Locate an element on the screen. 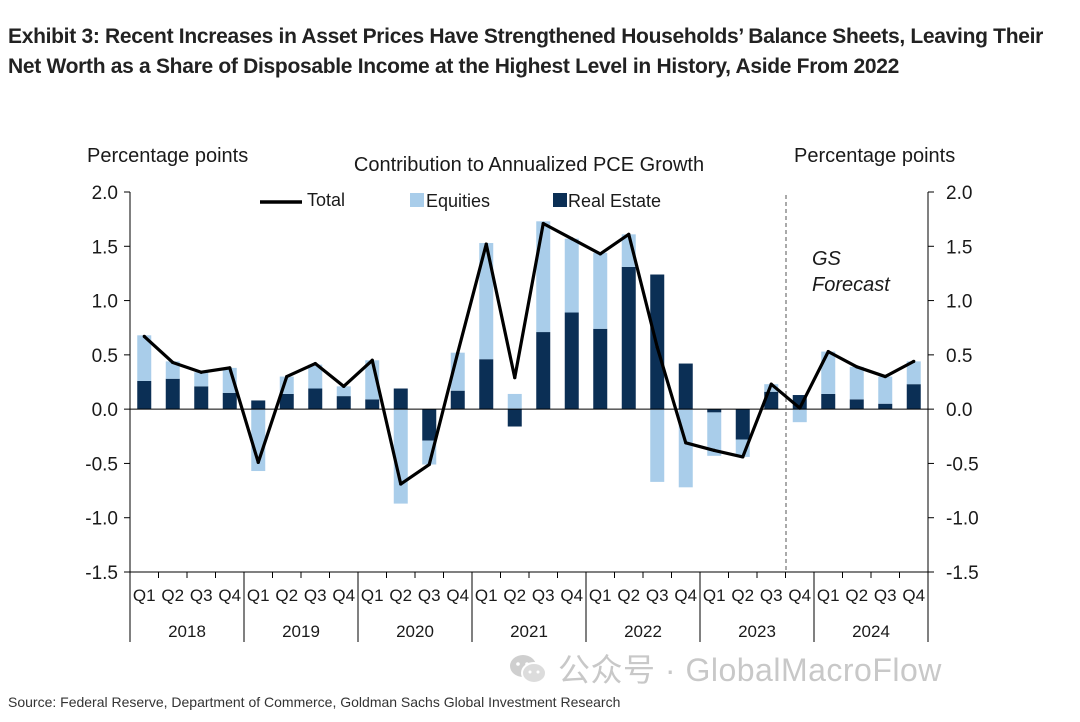 Image resolution: width=1080 pixels, height=722 pixels. y-tick-label-right: -0.5 is located at coordinates (962, 464).